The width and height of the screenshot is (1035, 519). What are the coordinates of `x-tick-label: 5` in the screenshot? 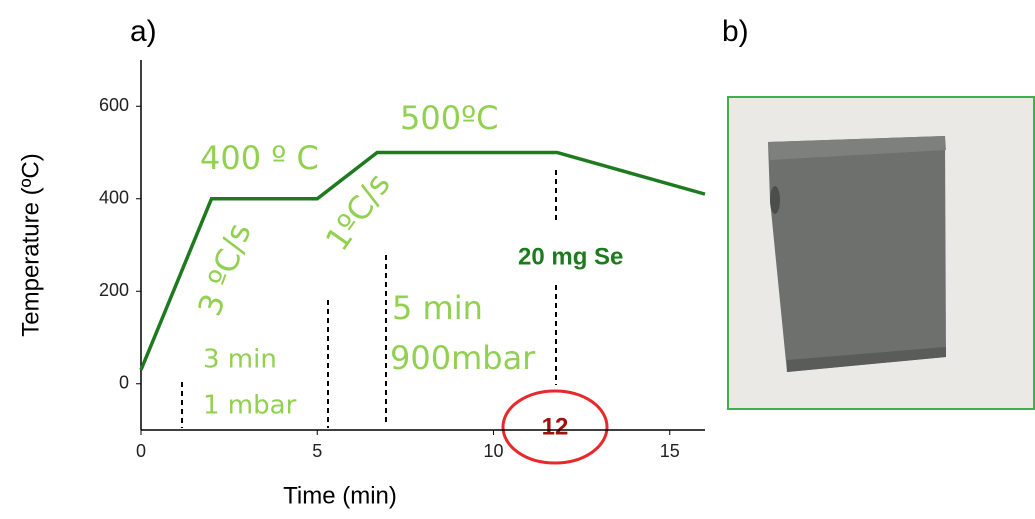 It's located at (317, 451).